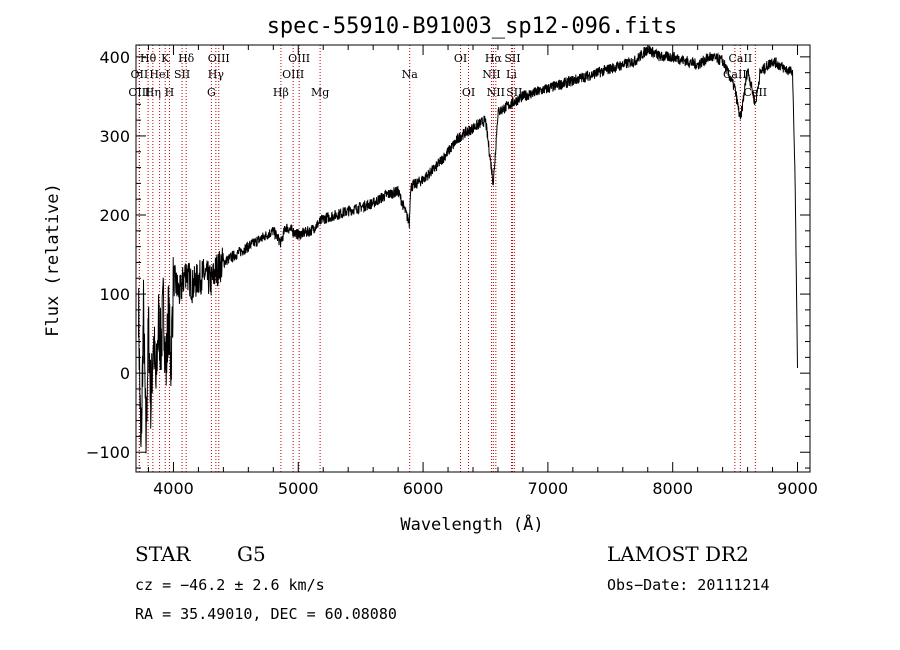 The width and height of the screenshot is (900, 650). I want to click on x-tick-label: 9000, so click(797, 488).